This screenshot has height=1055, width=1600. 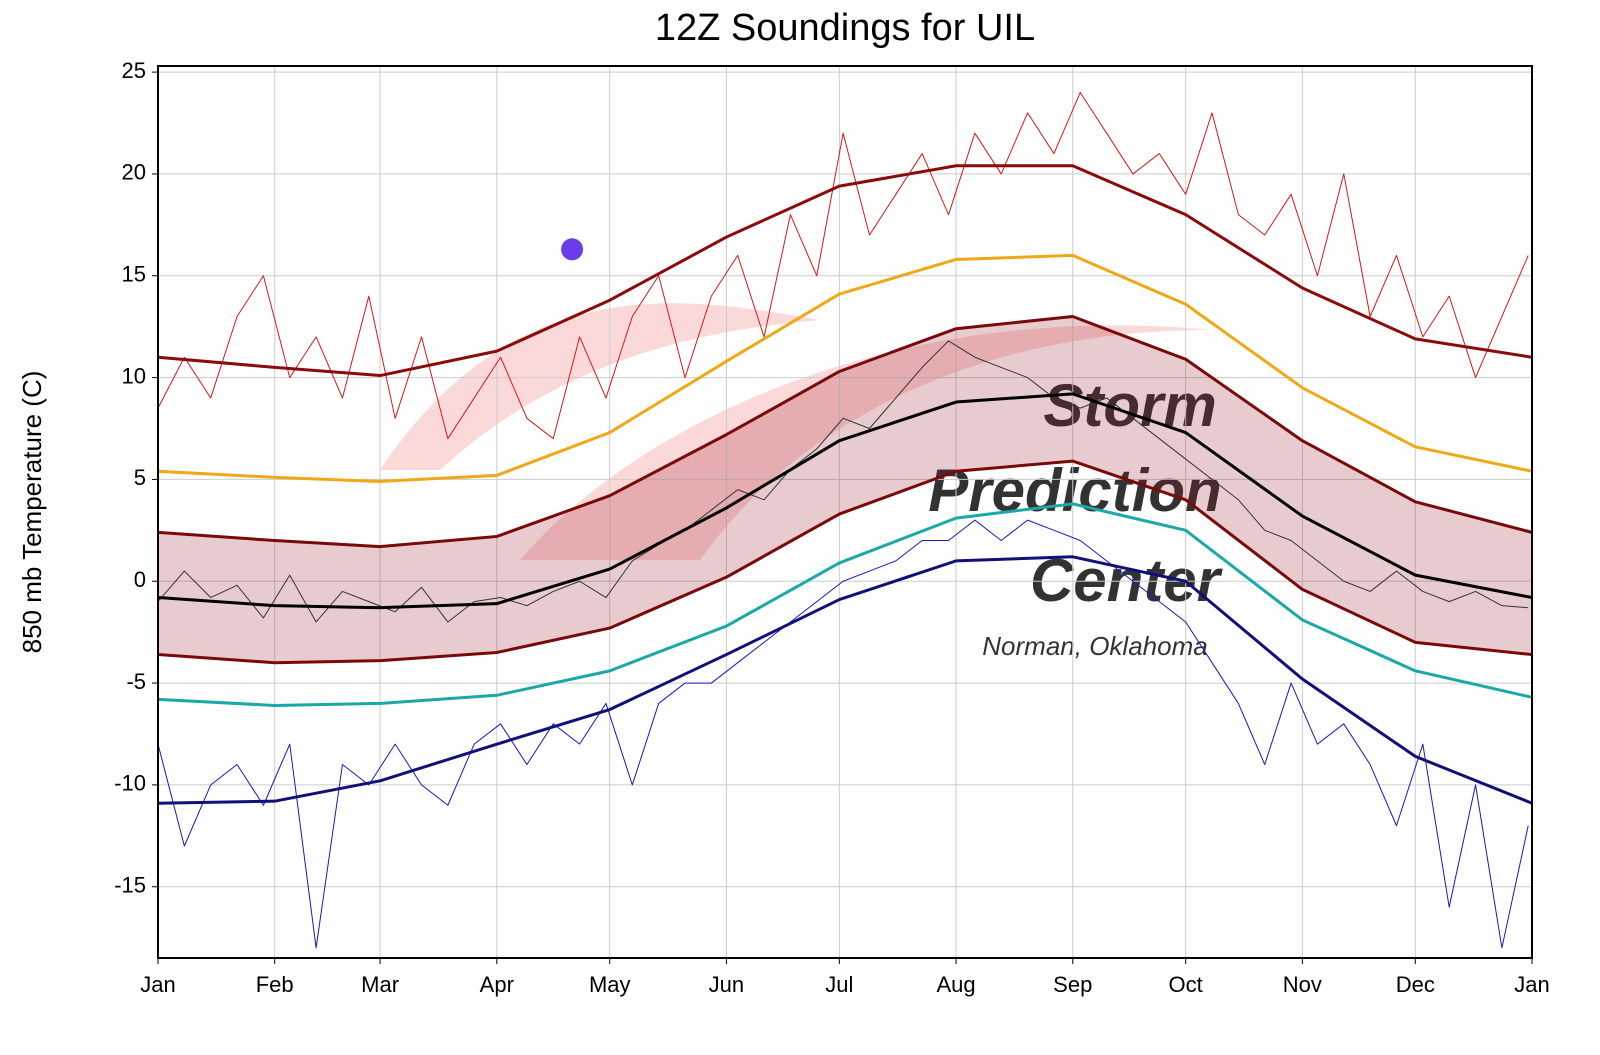 I want to click on y-tick-label: -15, so click(x=130, y=885).